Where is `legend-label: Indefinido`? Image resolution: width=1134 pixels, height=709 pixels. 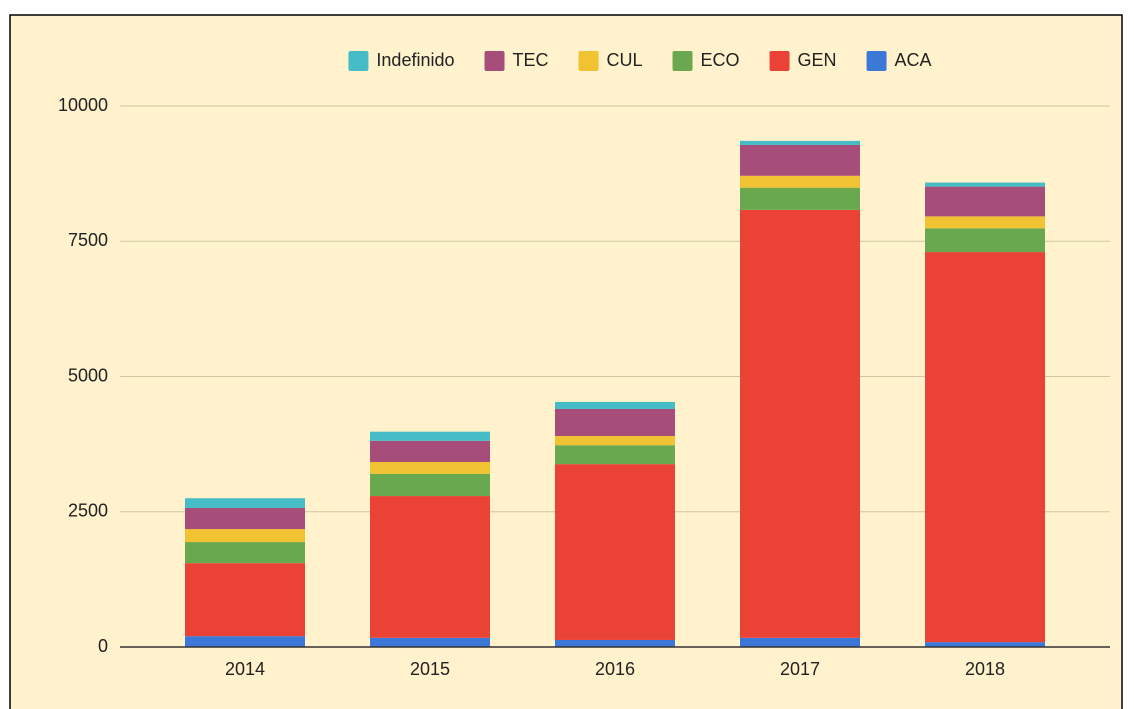
legend-label: Indefinido is located at coordinates (415, 60).